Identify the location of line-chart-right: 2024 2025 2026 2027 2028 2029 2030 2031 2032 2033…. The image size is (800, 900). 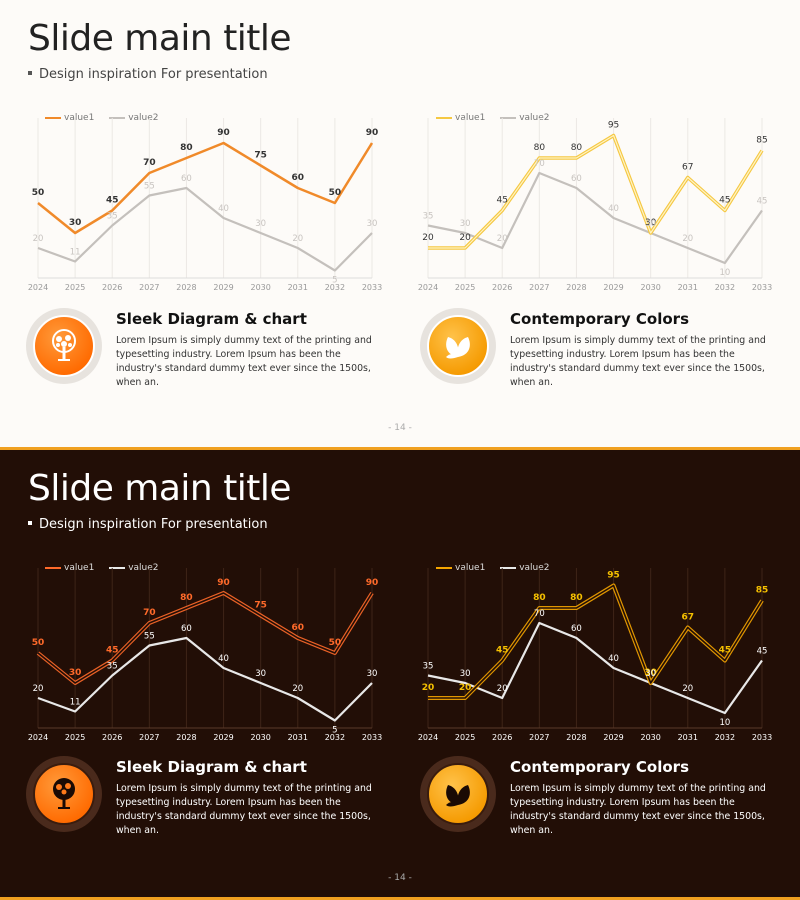
(595, 655).